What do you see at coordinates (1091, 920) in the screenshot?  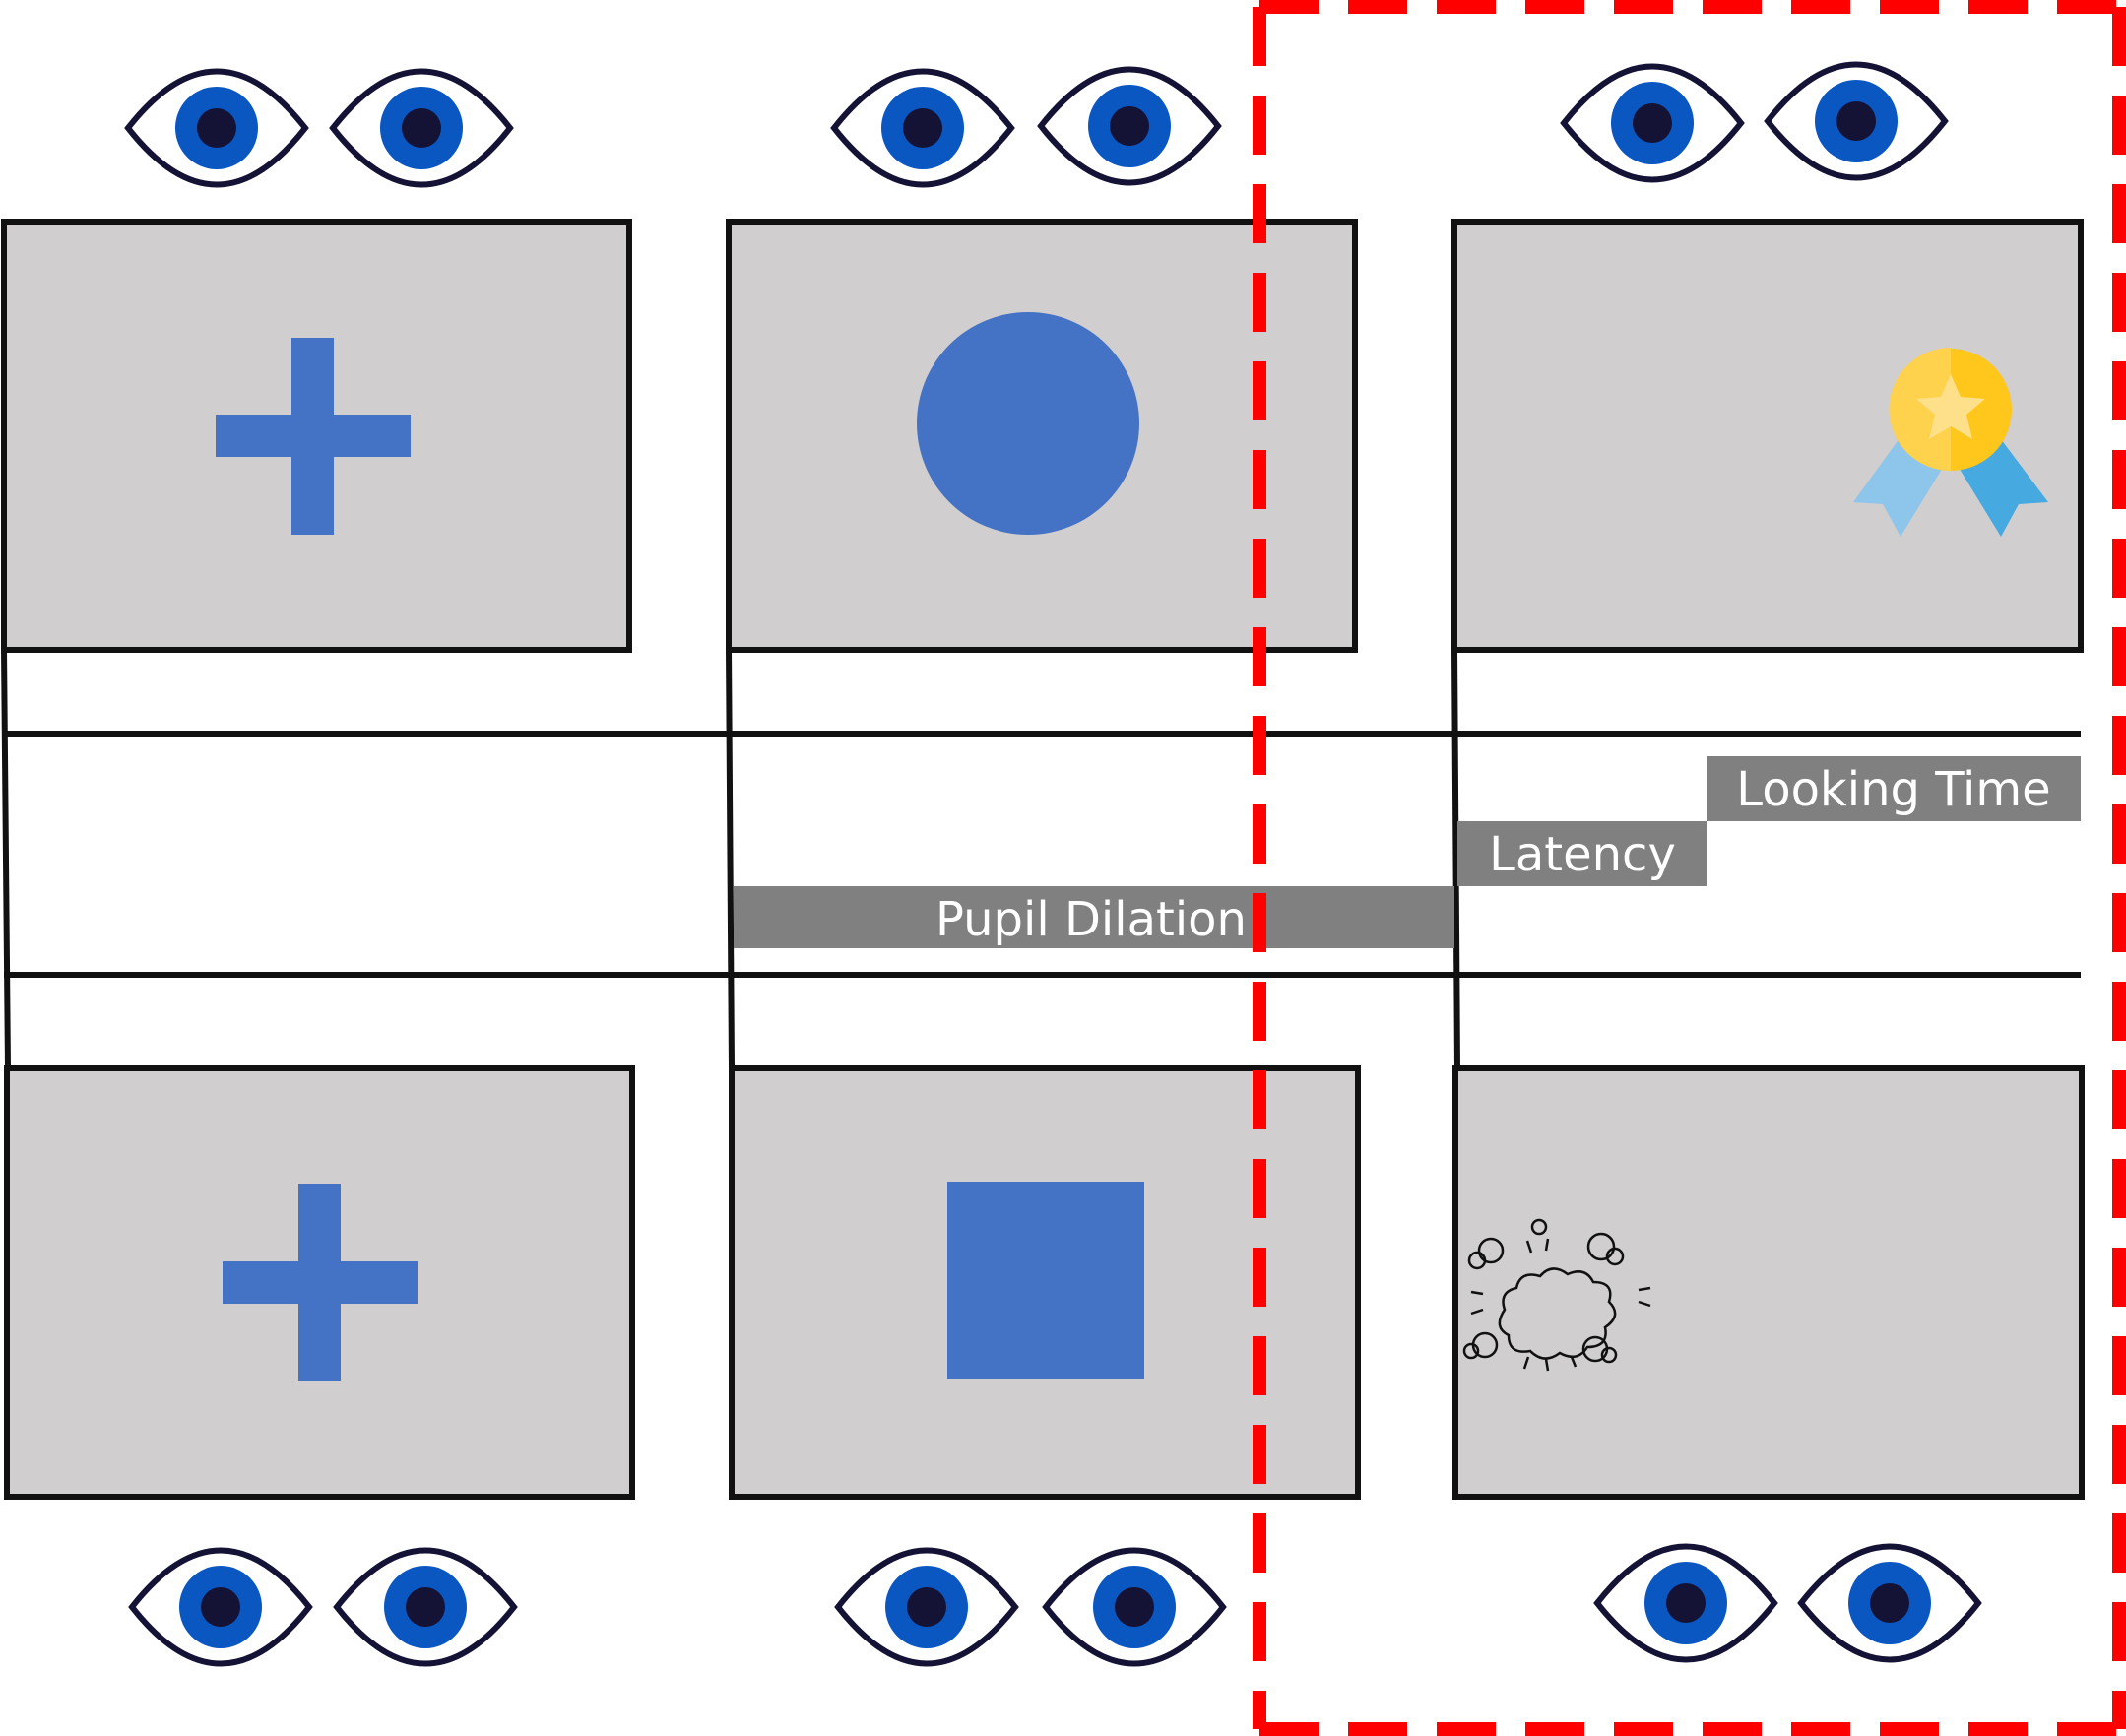 I see `pupil-dilation-label: Pupil Dilation` at bounding box center [1091, 920].